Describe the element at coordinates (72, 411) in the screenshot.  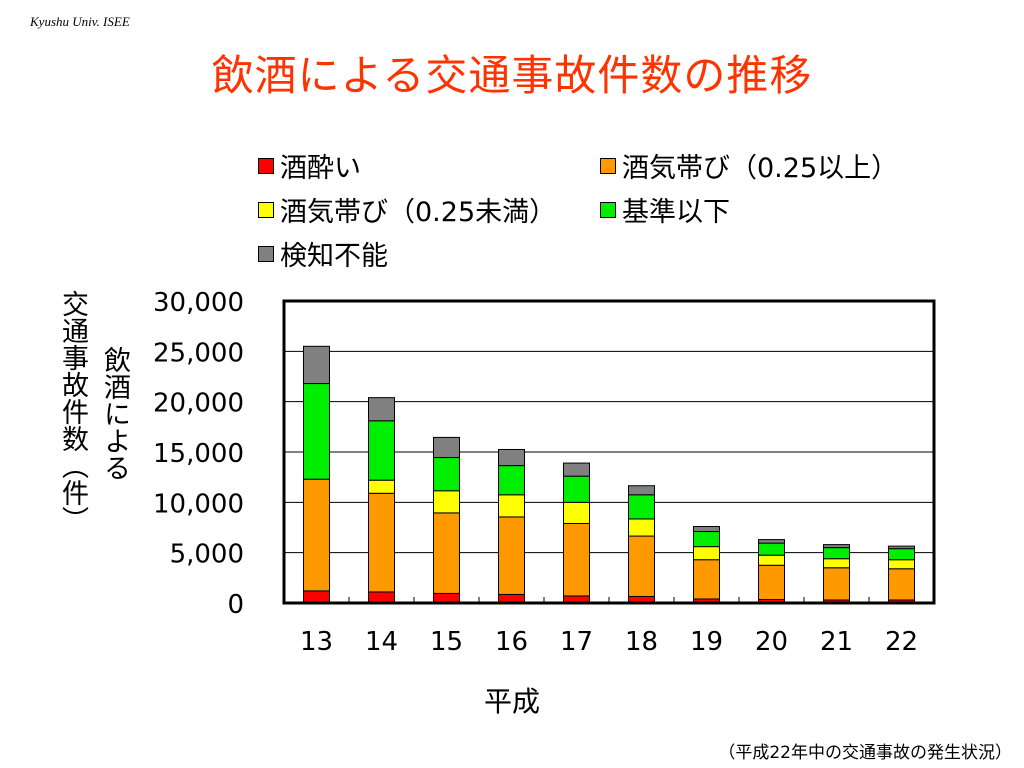
I see `y-axis-label: 交通事故件数（件）` at that location.